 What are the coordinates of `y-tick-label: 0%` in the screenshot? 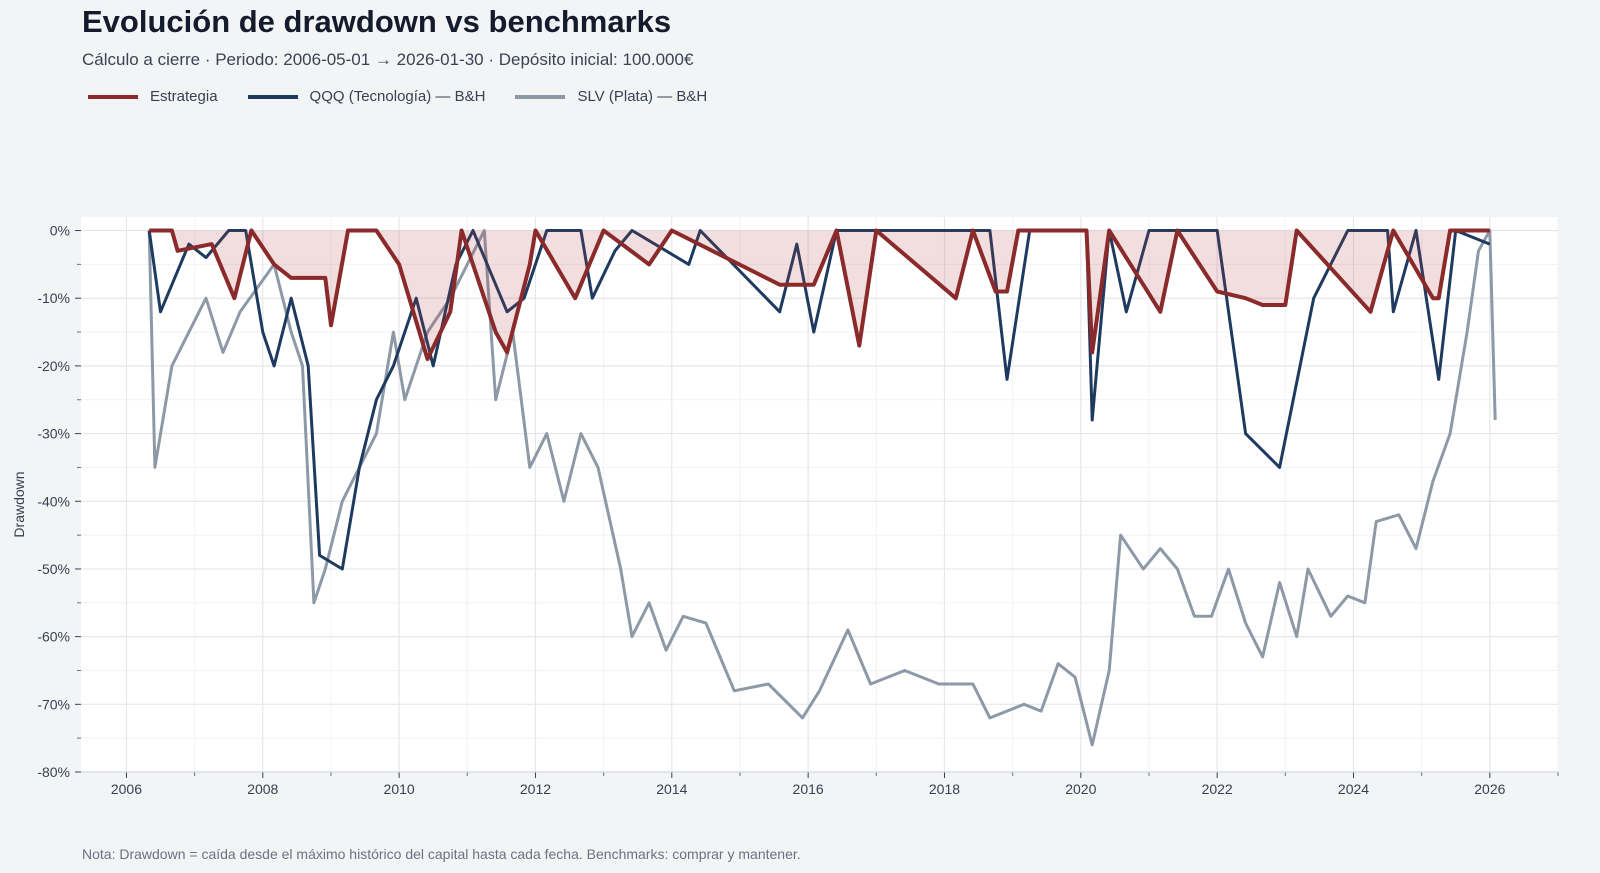 It's located at (60, 231).